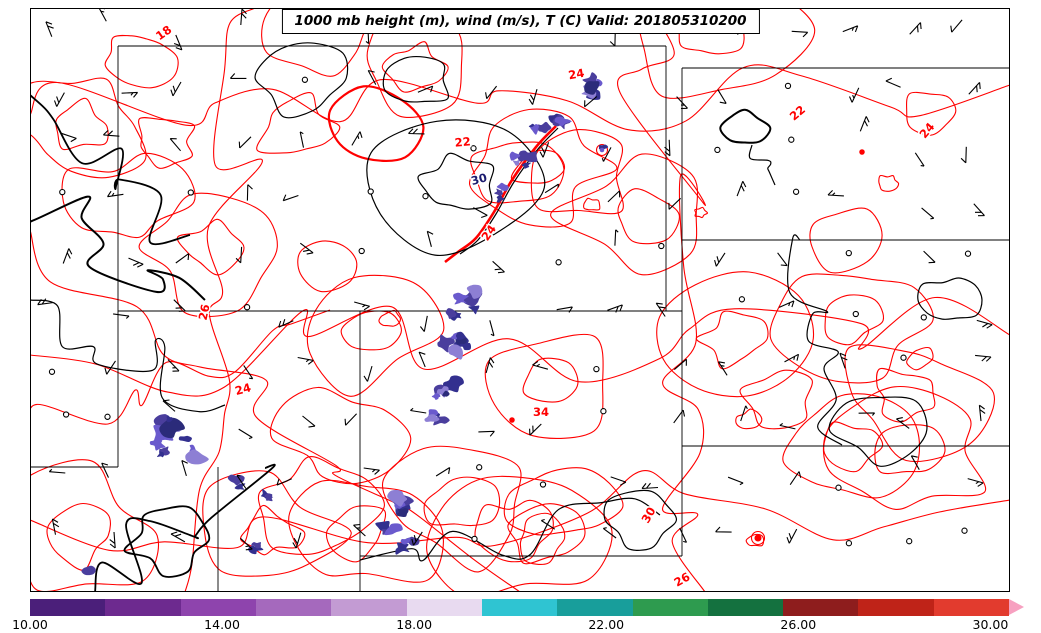 This screenshot has width=1041, height=633. What do you see at coordinates (606, 624) in the screenshot?
I see `colorbar-tick-label: 22.00` at bounding box center [606, 624].